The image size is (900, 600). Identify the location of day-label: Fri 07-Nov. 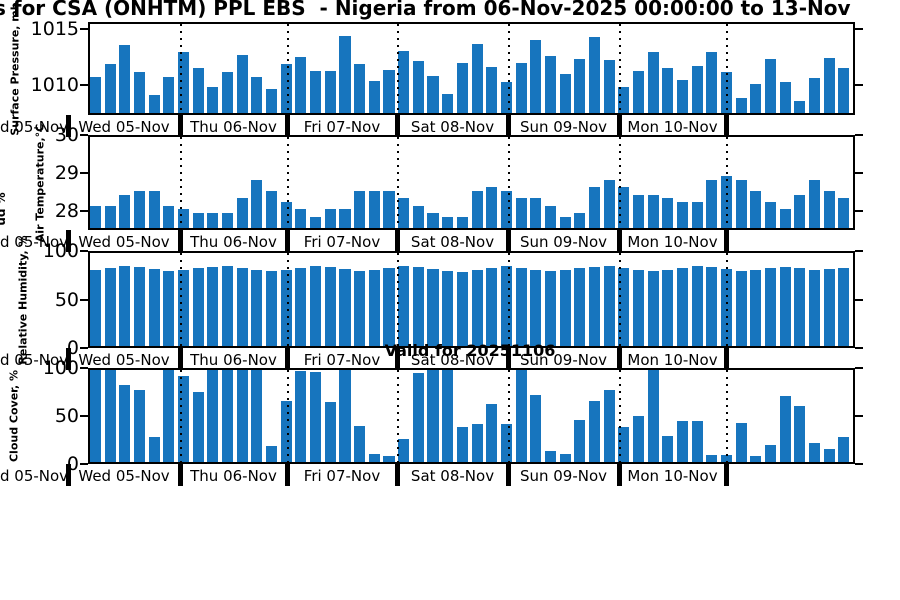
(342, 242).